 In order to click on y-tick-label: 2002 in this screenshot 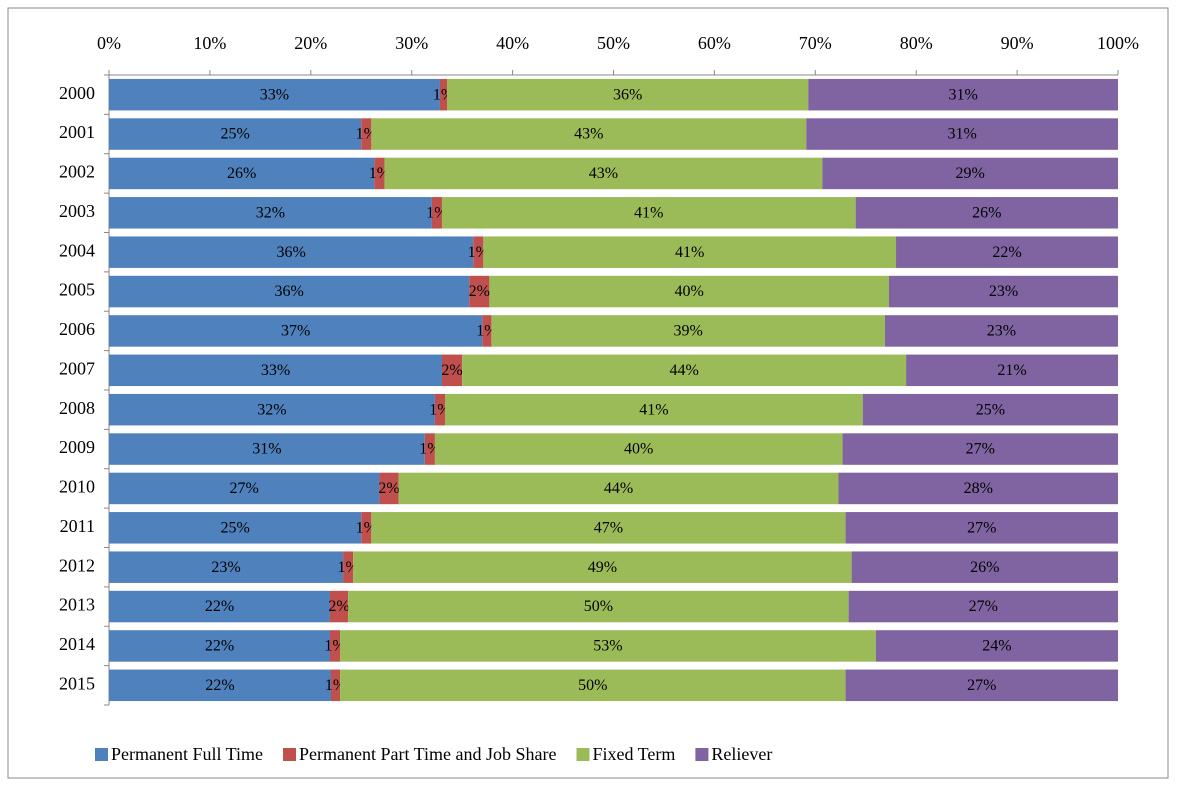, I will do `click(77, 172)`.